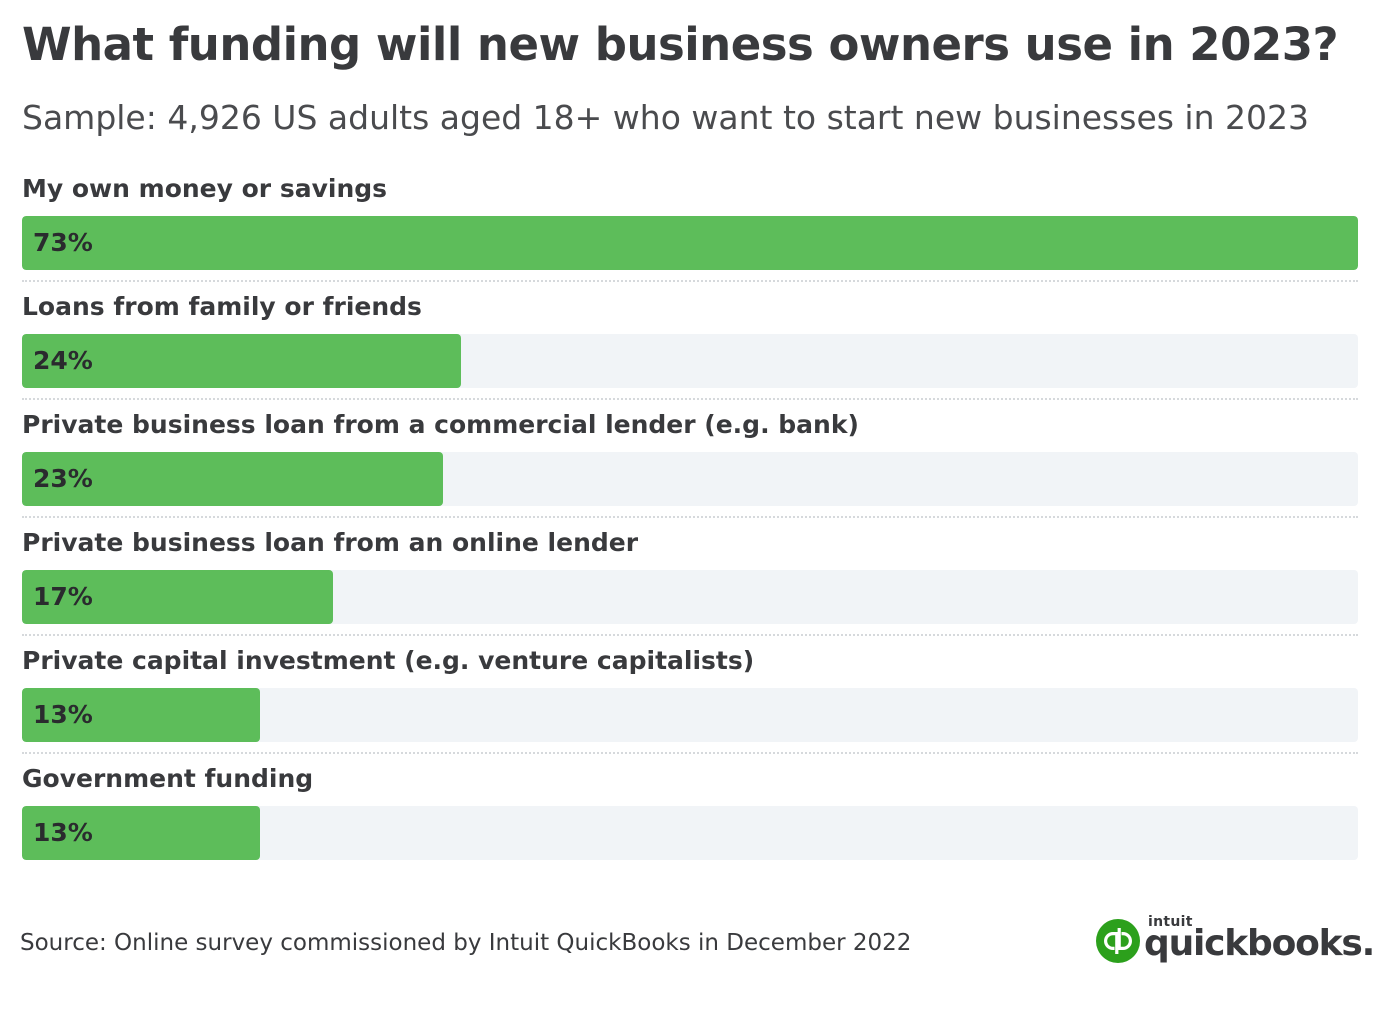  What do you see at coordinates (168, 778) in the screenshot?
I see `bar-category-label: Government funding` at bounding box center [168, 778].